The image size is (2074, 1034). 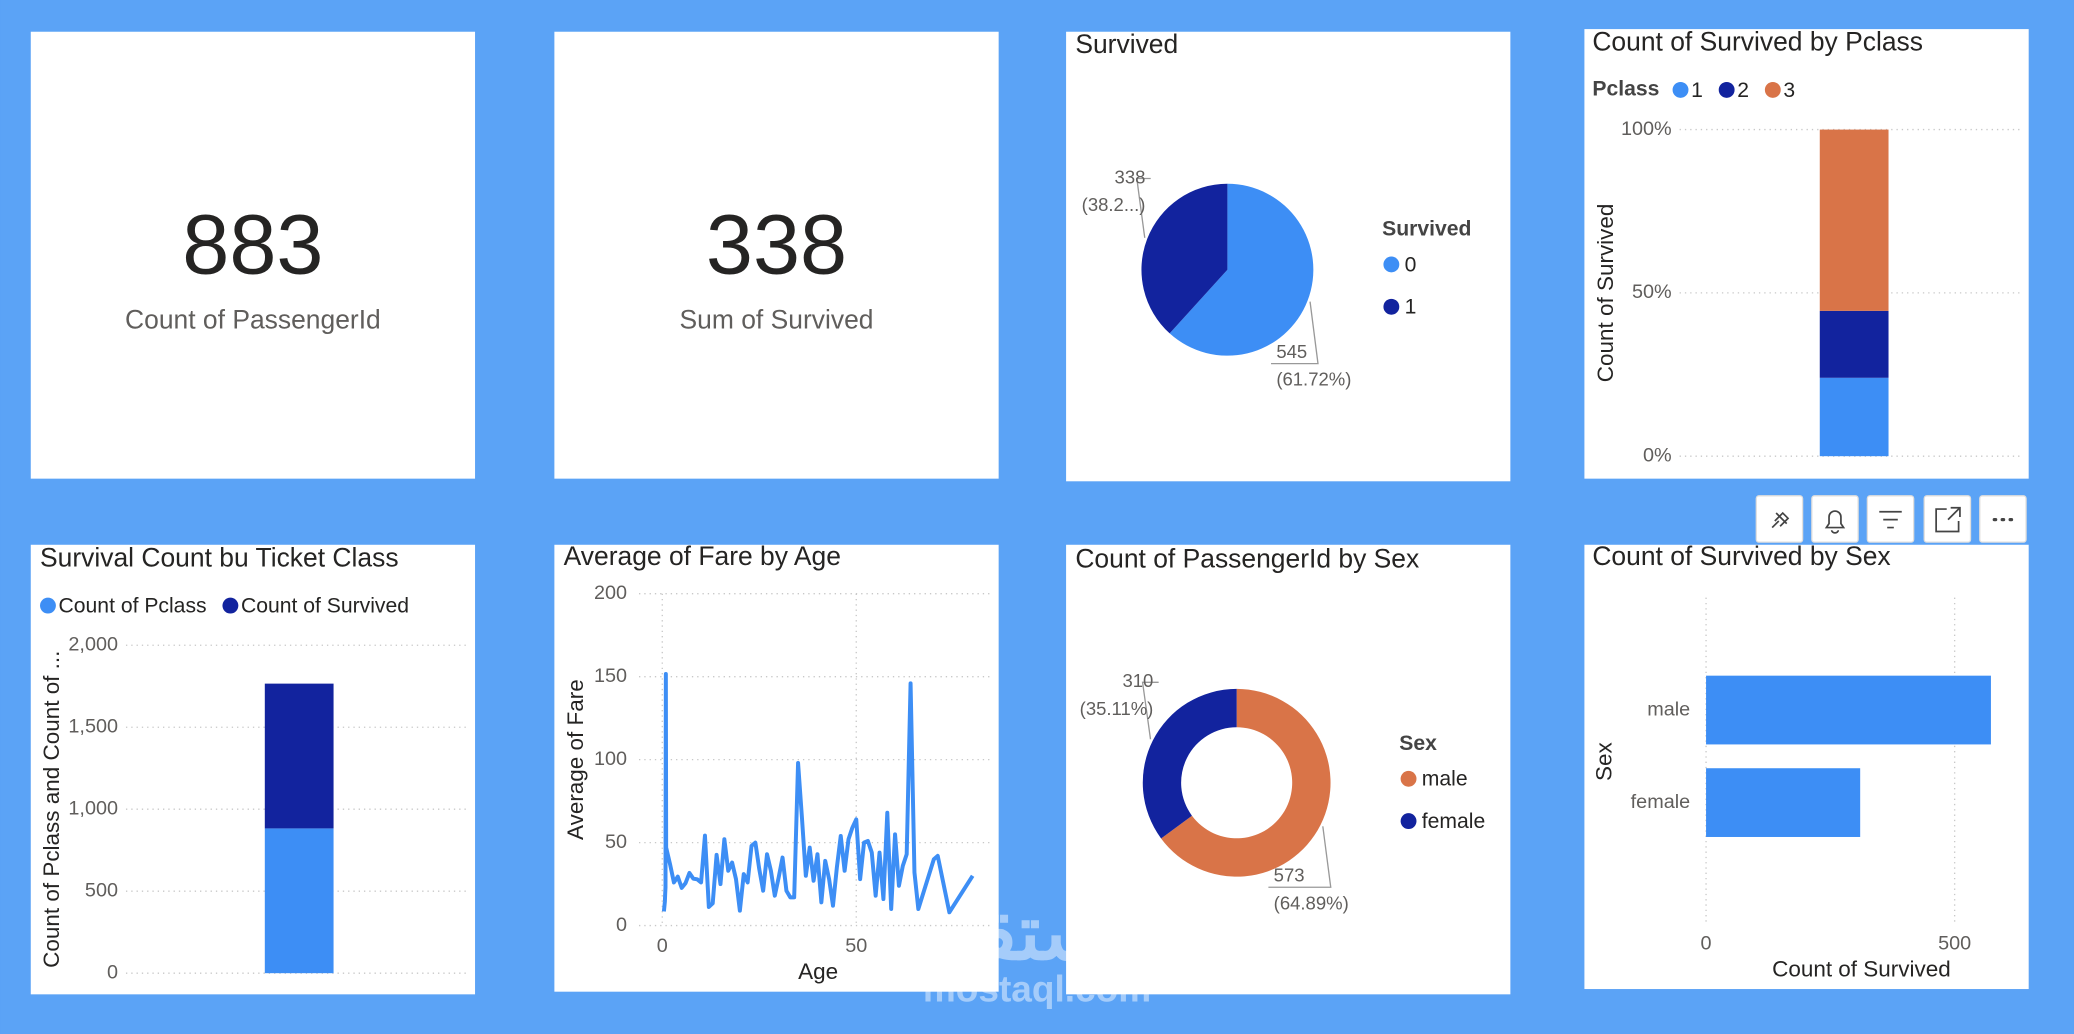 What do you see at coordinates (1130, 176) in the screenshot?
I see `data-label: 338` at bounding box center [1130, 176].